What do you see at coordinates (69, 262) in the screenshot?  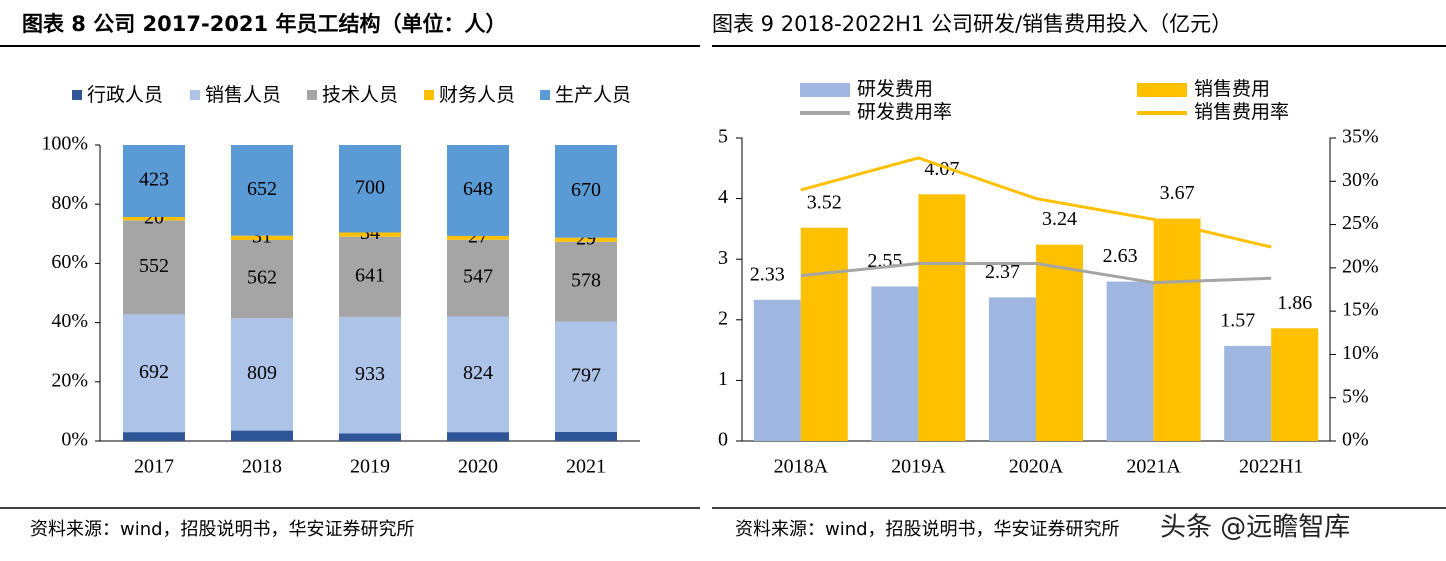 I see `y-tick-label: 60%` at bounding box center [69, 262].